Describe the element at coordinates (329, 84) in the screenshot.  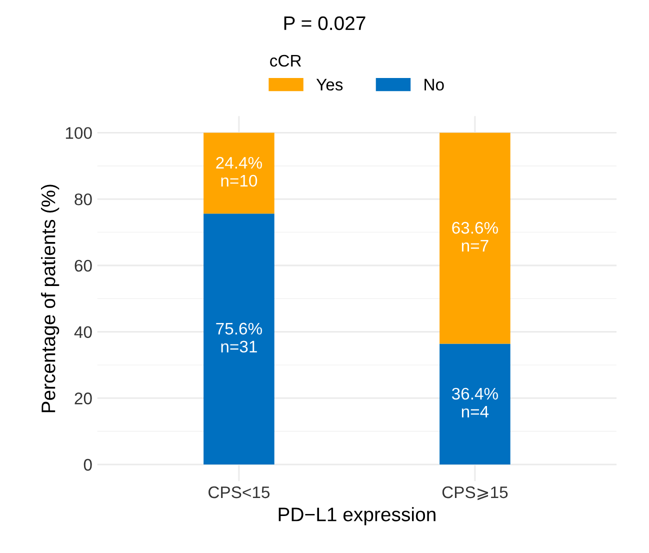
I see `legend-label: Yes` at that location.